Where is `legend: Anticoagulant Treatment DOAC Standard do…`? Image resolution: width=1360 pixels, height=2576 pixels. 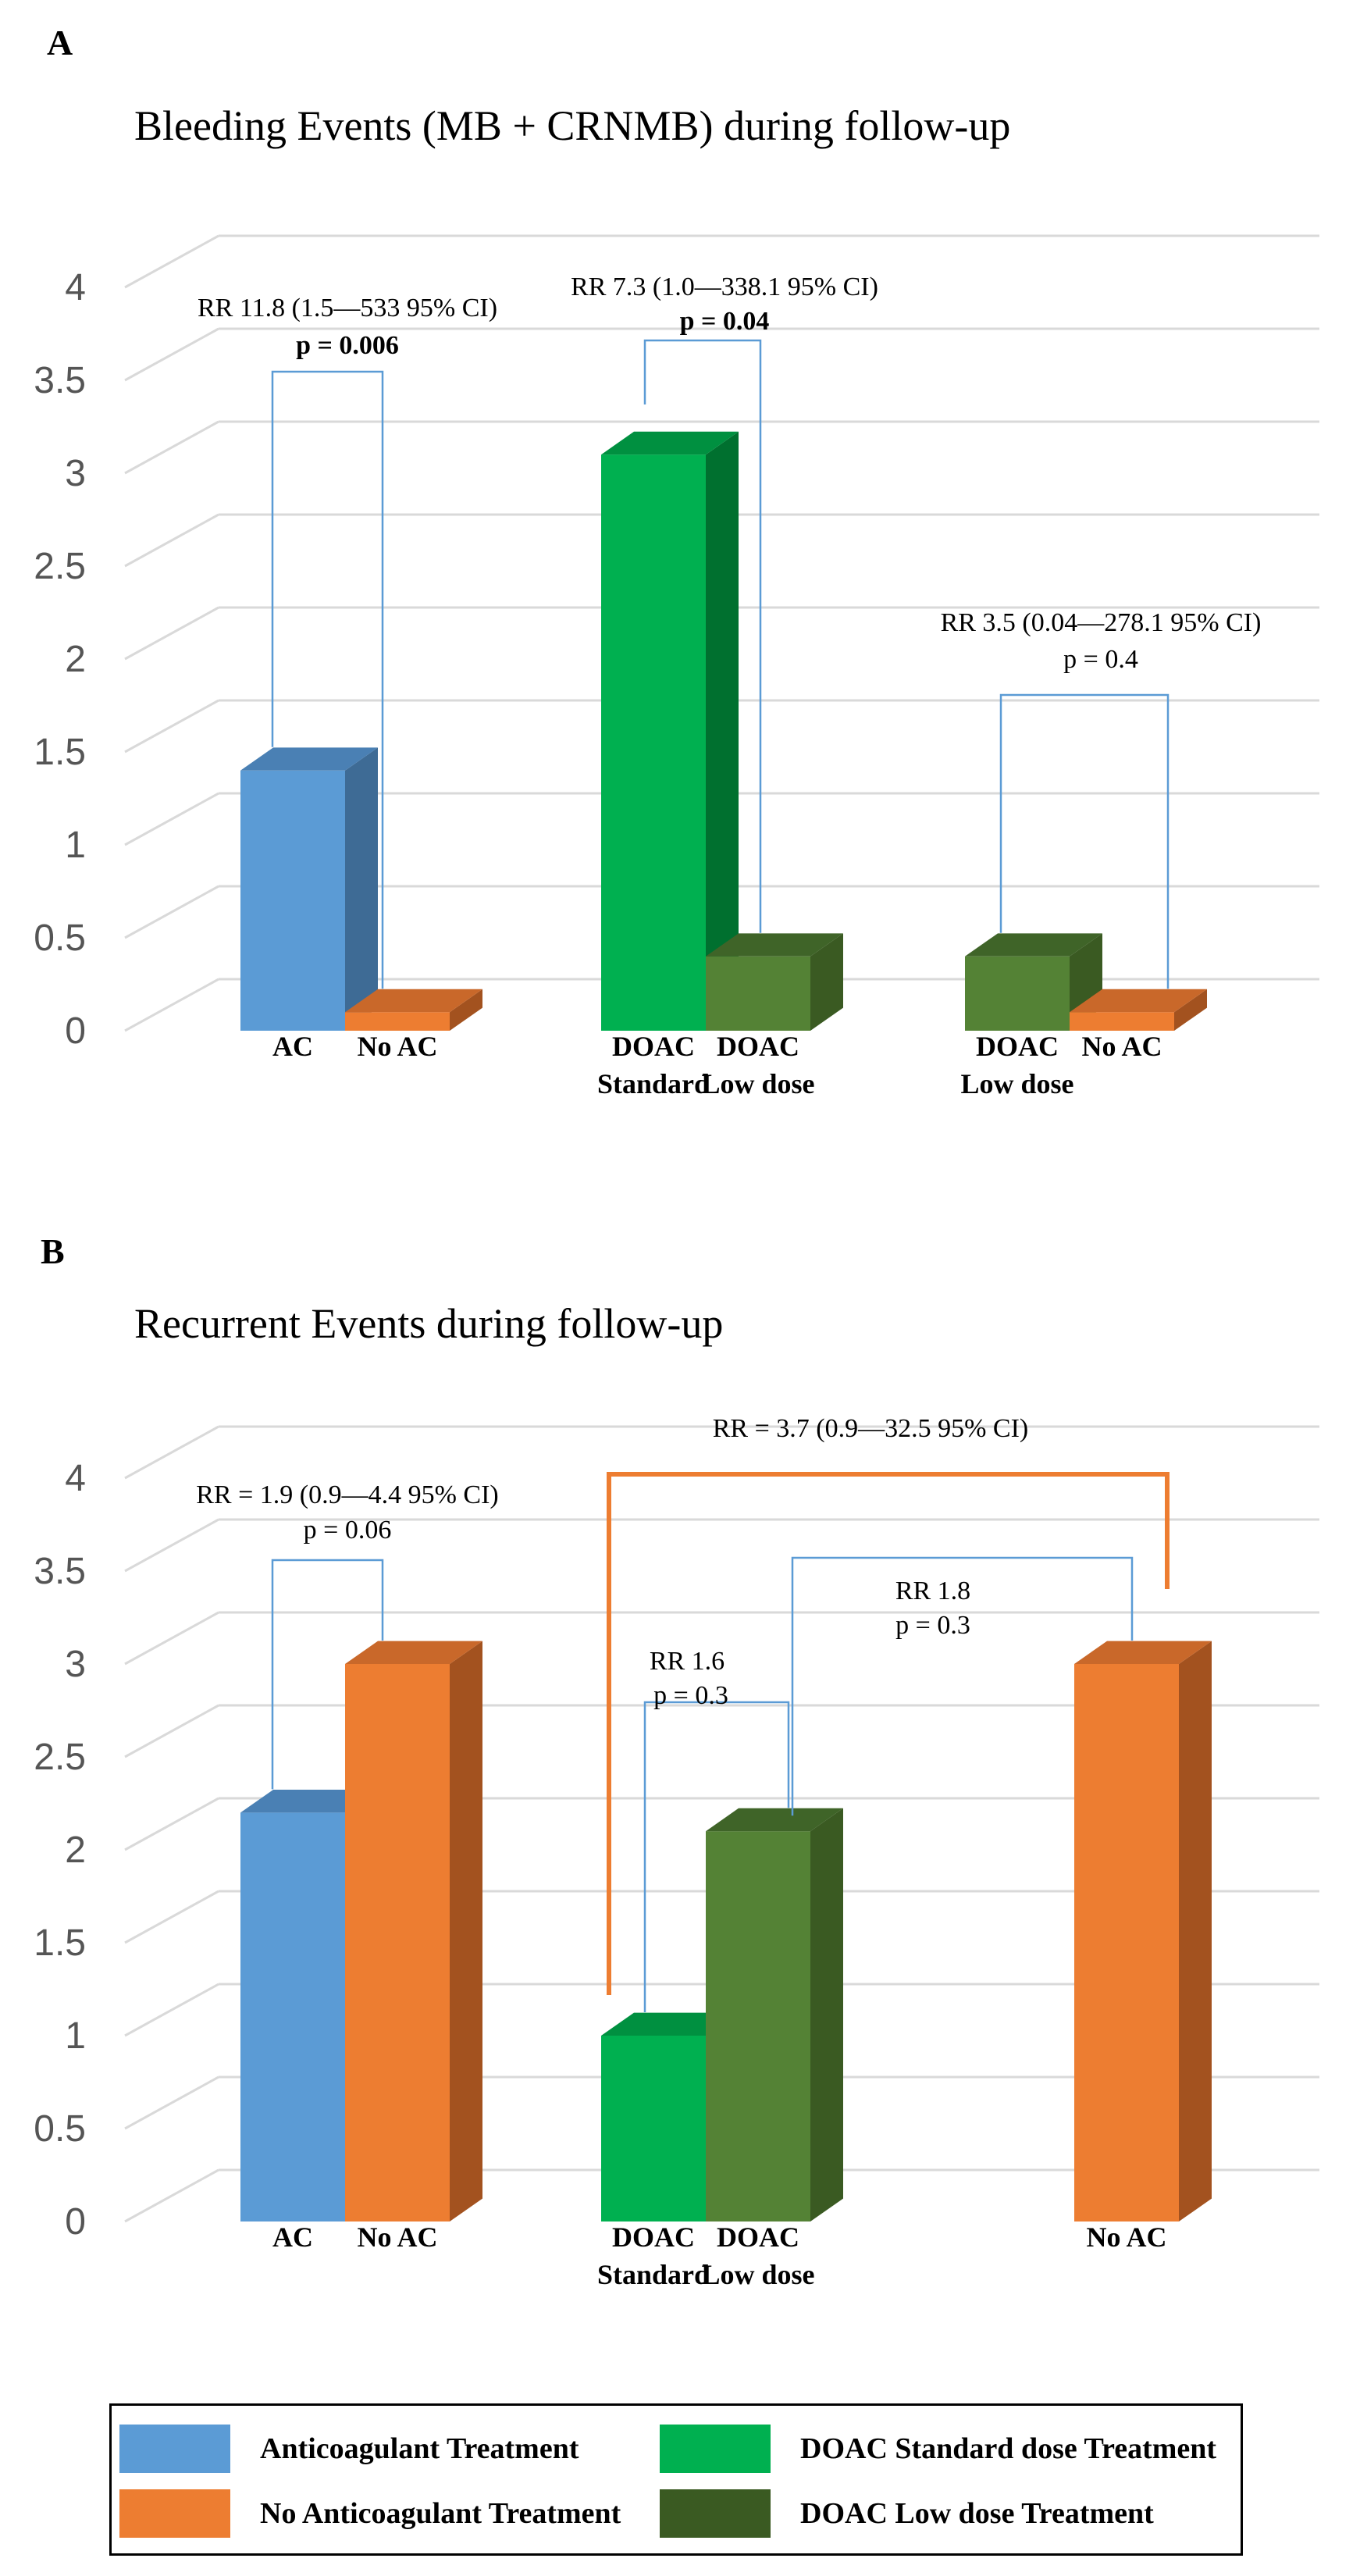 legend: Anticoagulant Treatment DOAC Standard do… is located at coordinates (676, 2479).